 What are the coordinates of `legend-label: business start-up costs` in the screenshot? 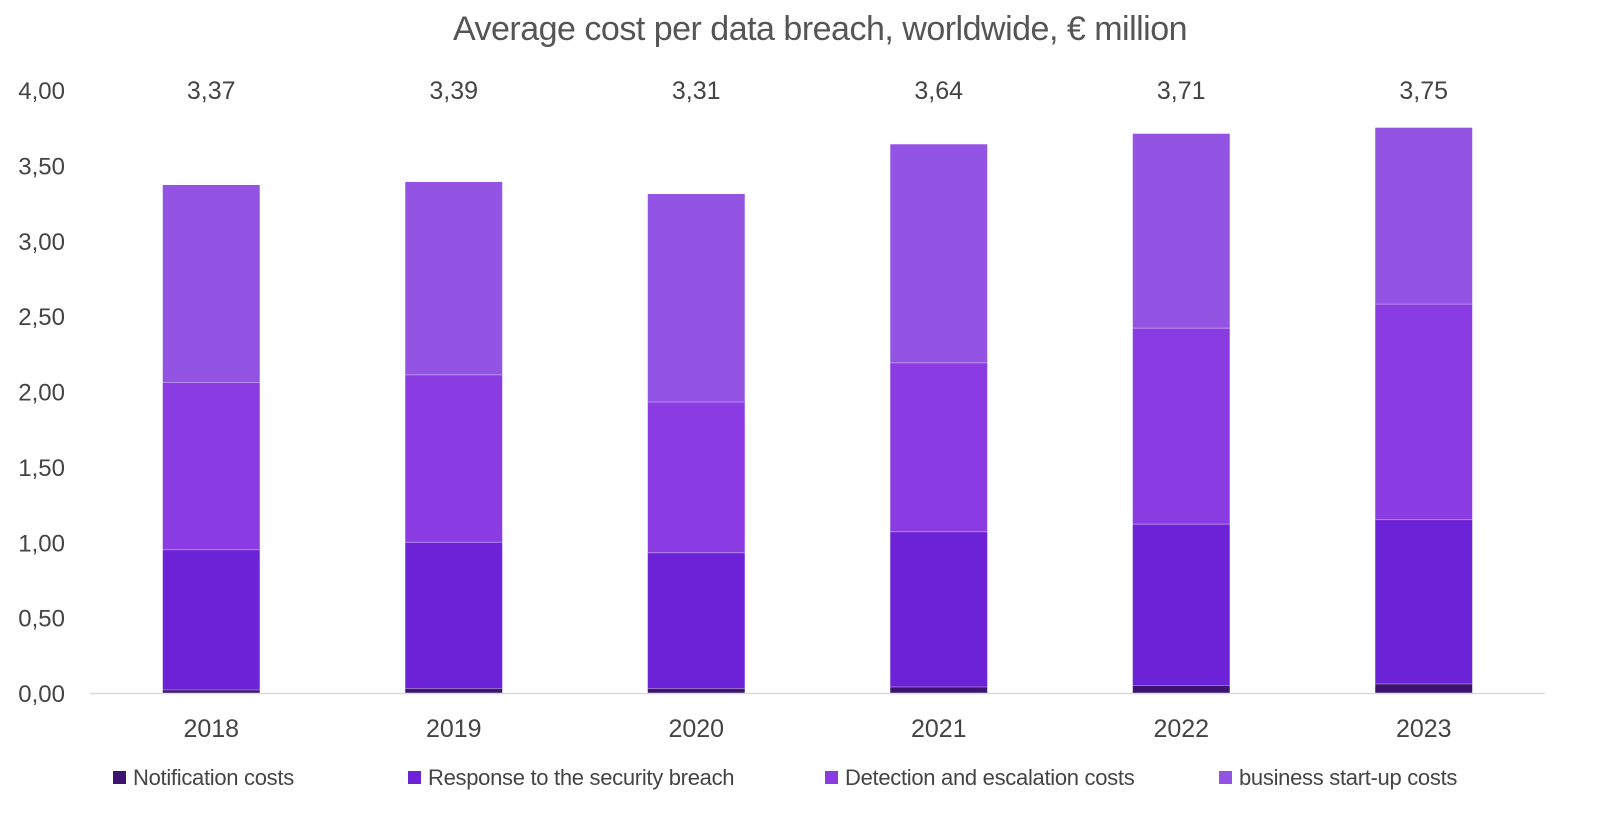 It's located at (1348, 777).